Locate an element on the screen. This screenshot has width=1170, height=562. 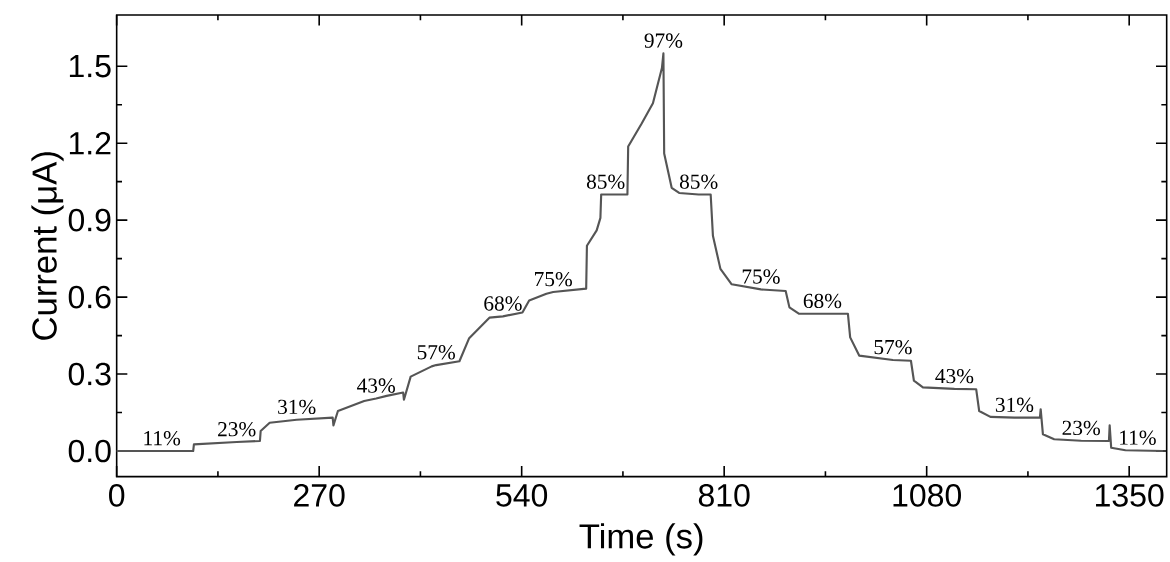
x-tick-label: 810 is located at coordinates (724, 495).